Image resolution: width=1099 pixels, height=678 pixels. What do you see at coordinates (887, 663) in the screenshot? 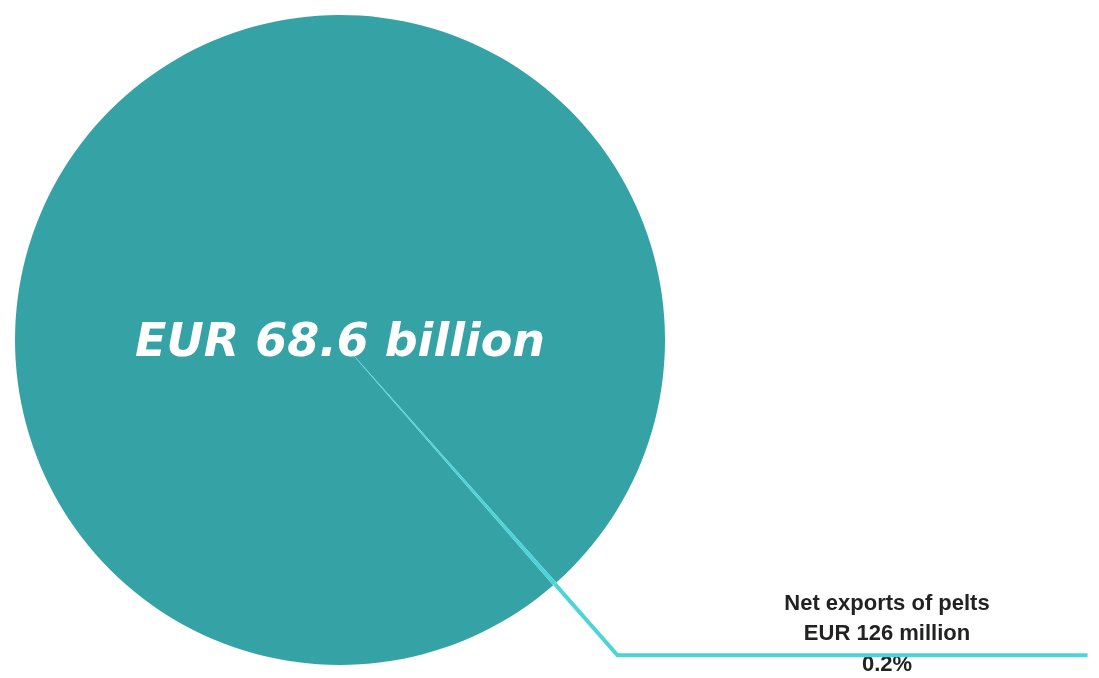
I see `text: 0.2%` at bounding box center [887, 663].